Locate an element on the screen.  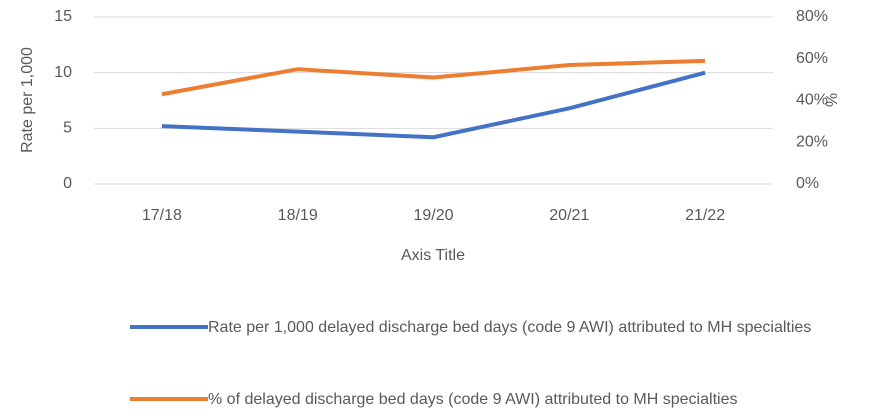
y2-axis-title: % is located at coordinates (830, 100).